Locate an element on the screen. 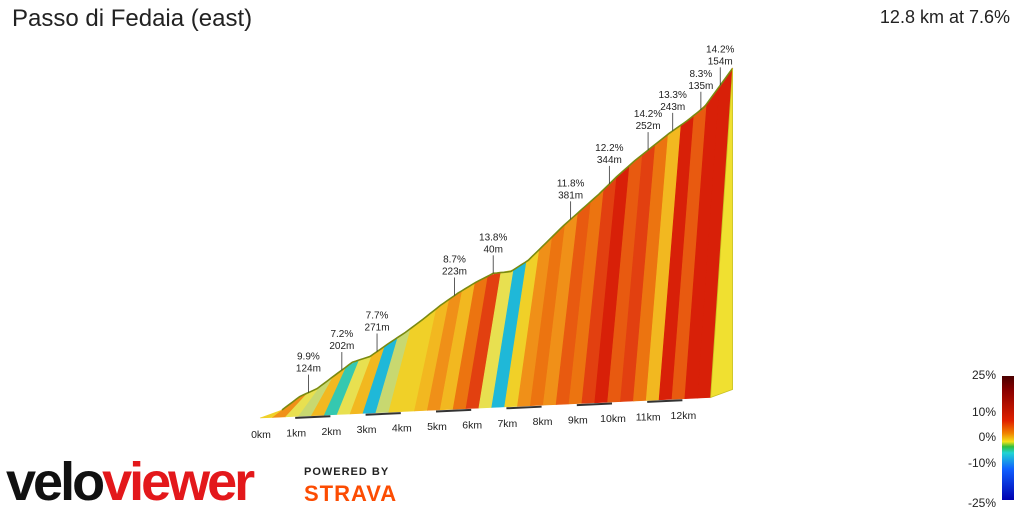  svg-text: veloviewer is located at coordinates (130, 480).